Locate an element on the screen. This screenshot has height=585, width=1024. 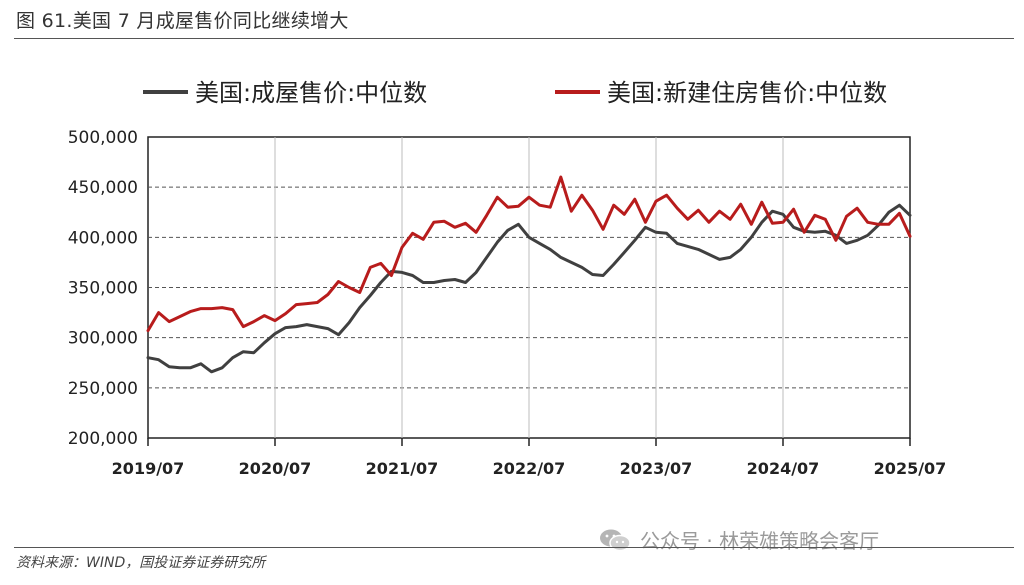
watermark: 公众号 · 林荣雄策略会客厅 is located at coordinates (738, 539).